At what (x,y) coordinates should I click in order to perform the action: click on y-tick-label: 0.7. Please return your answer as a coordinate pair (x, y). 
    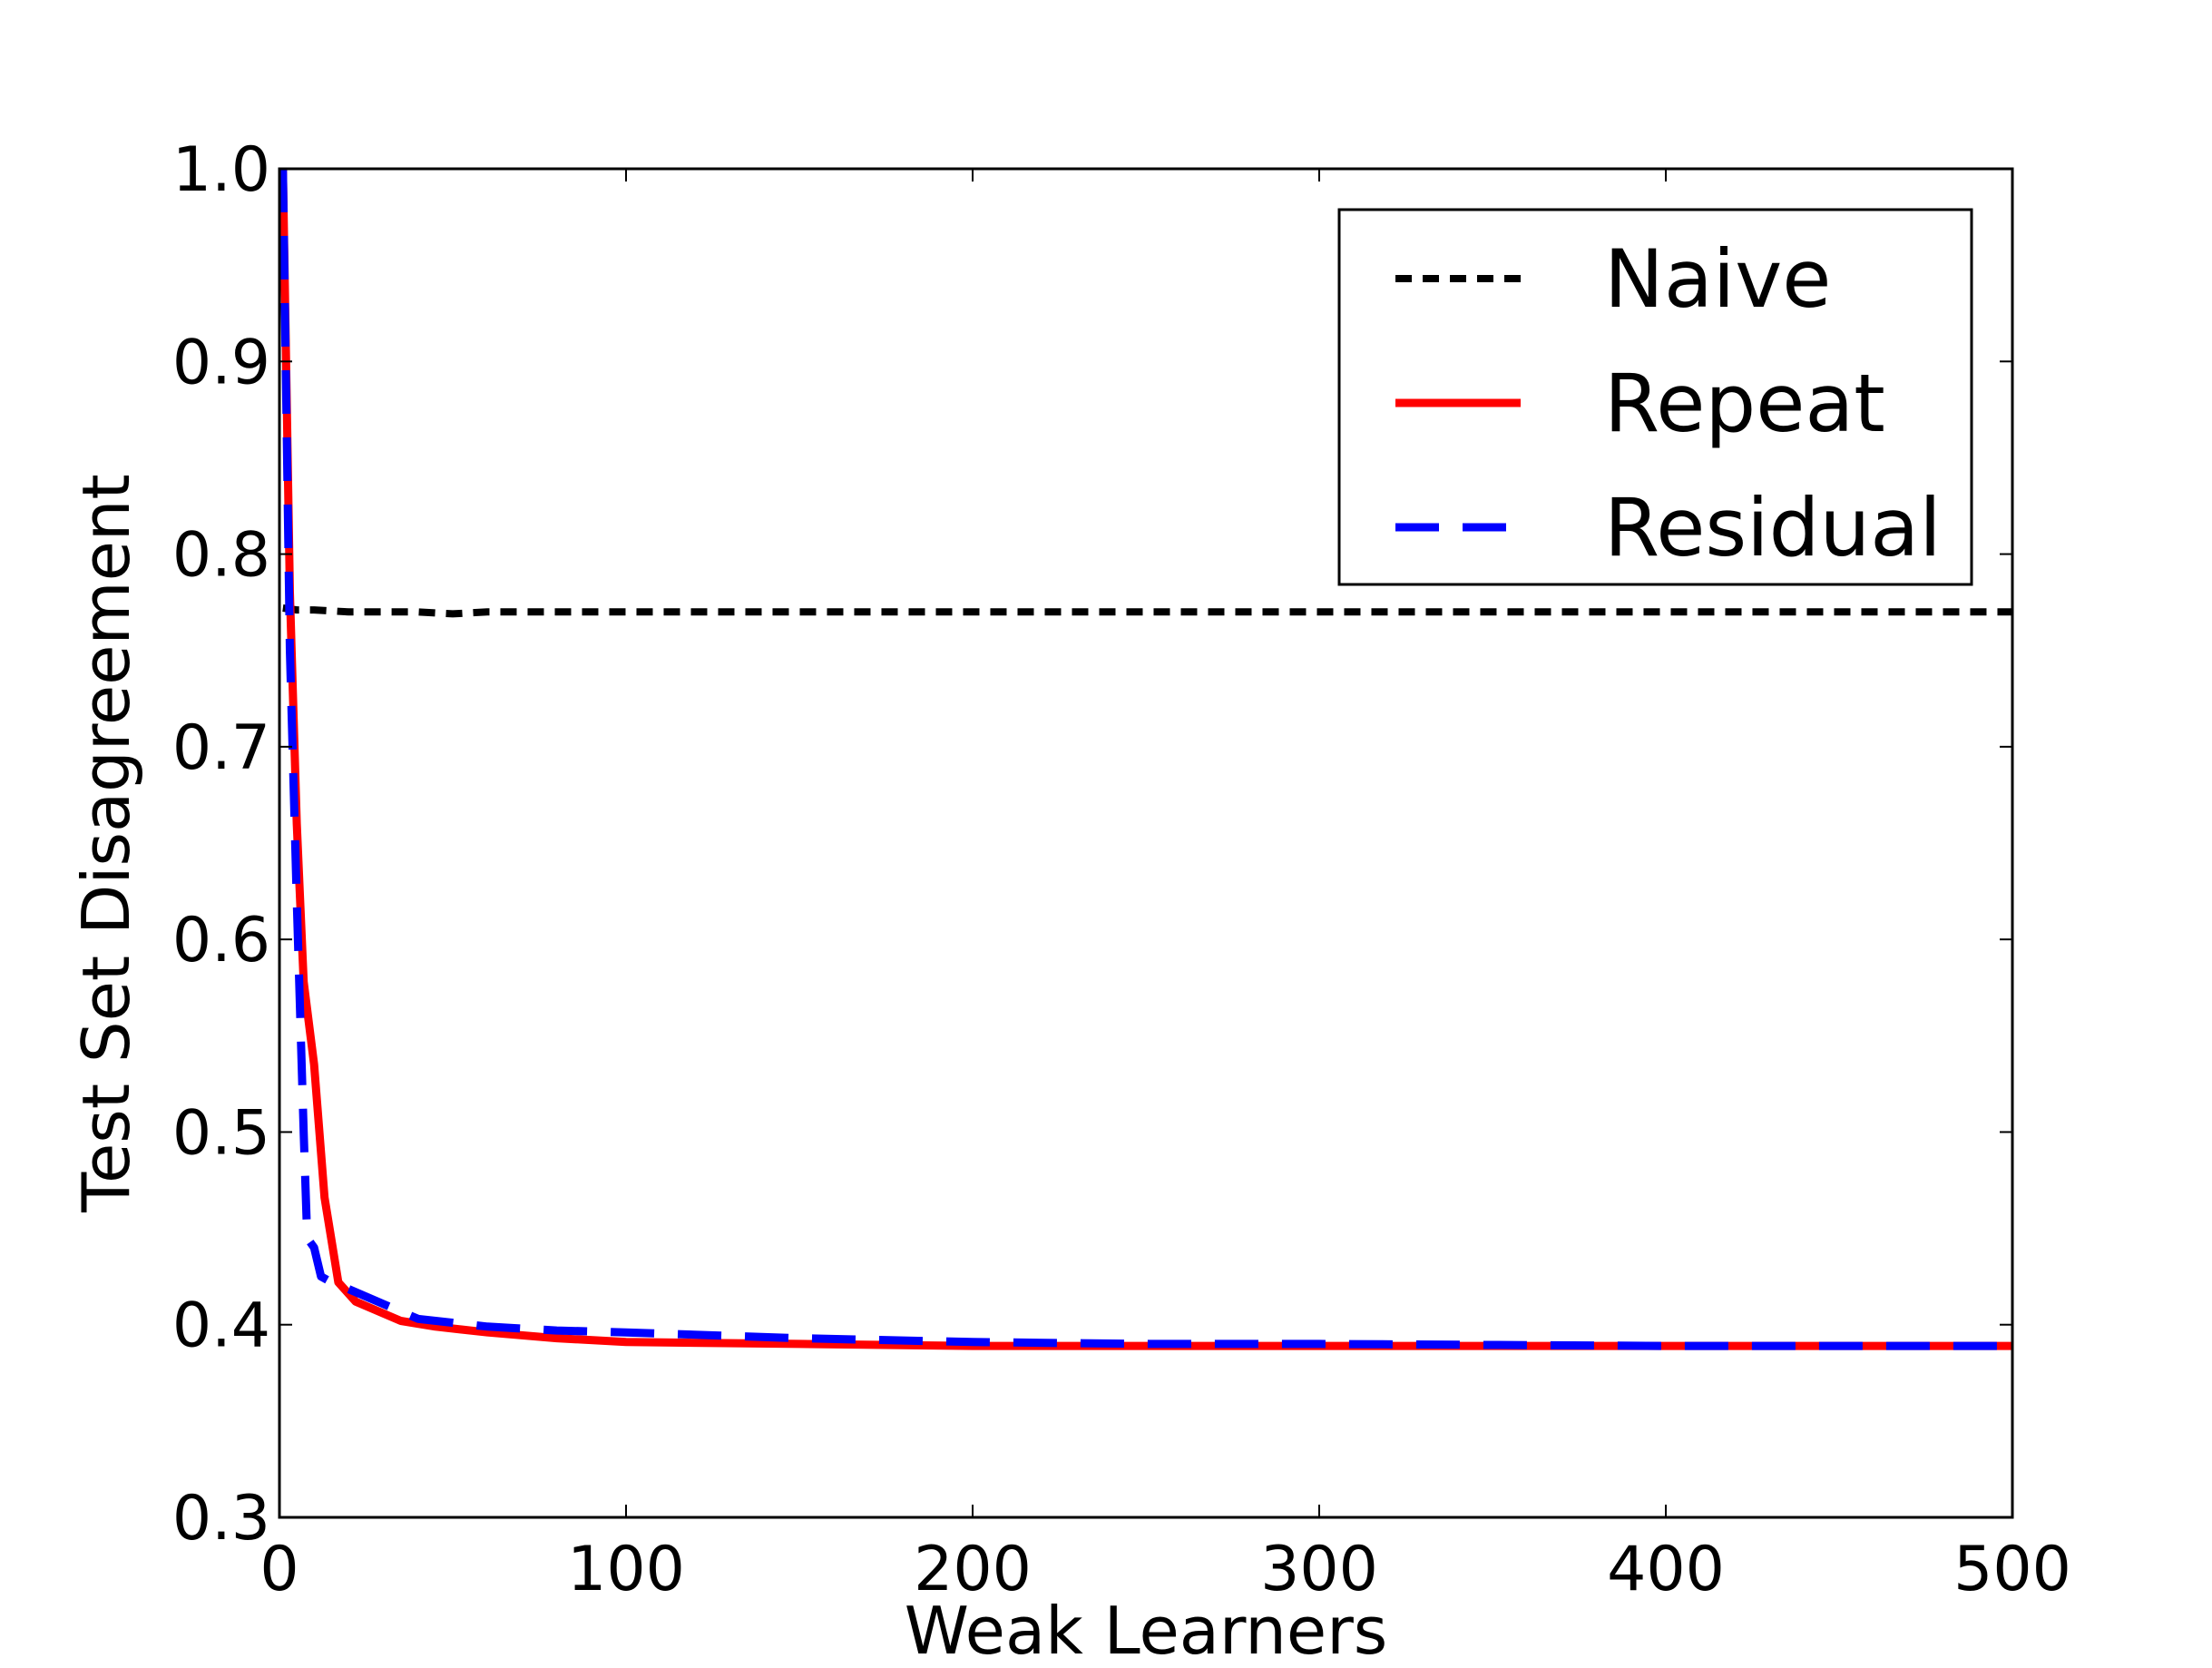
    Looking at the image, I should click on (221, 748).